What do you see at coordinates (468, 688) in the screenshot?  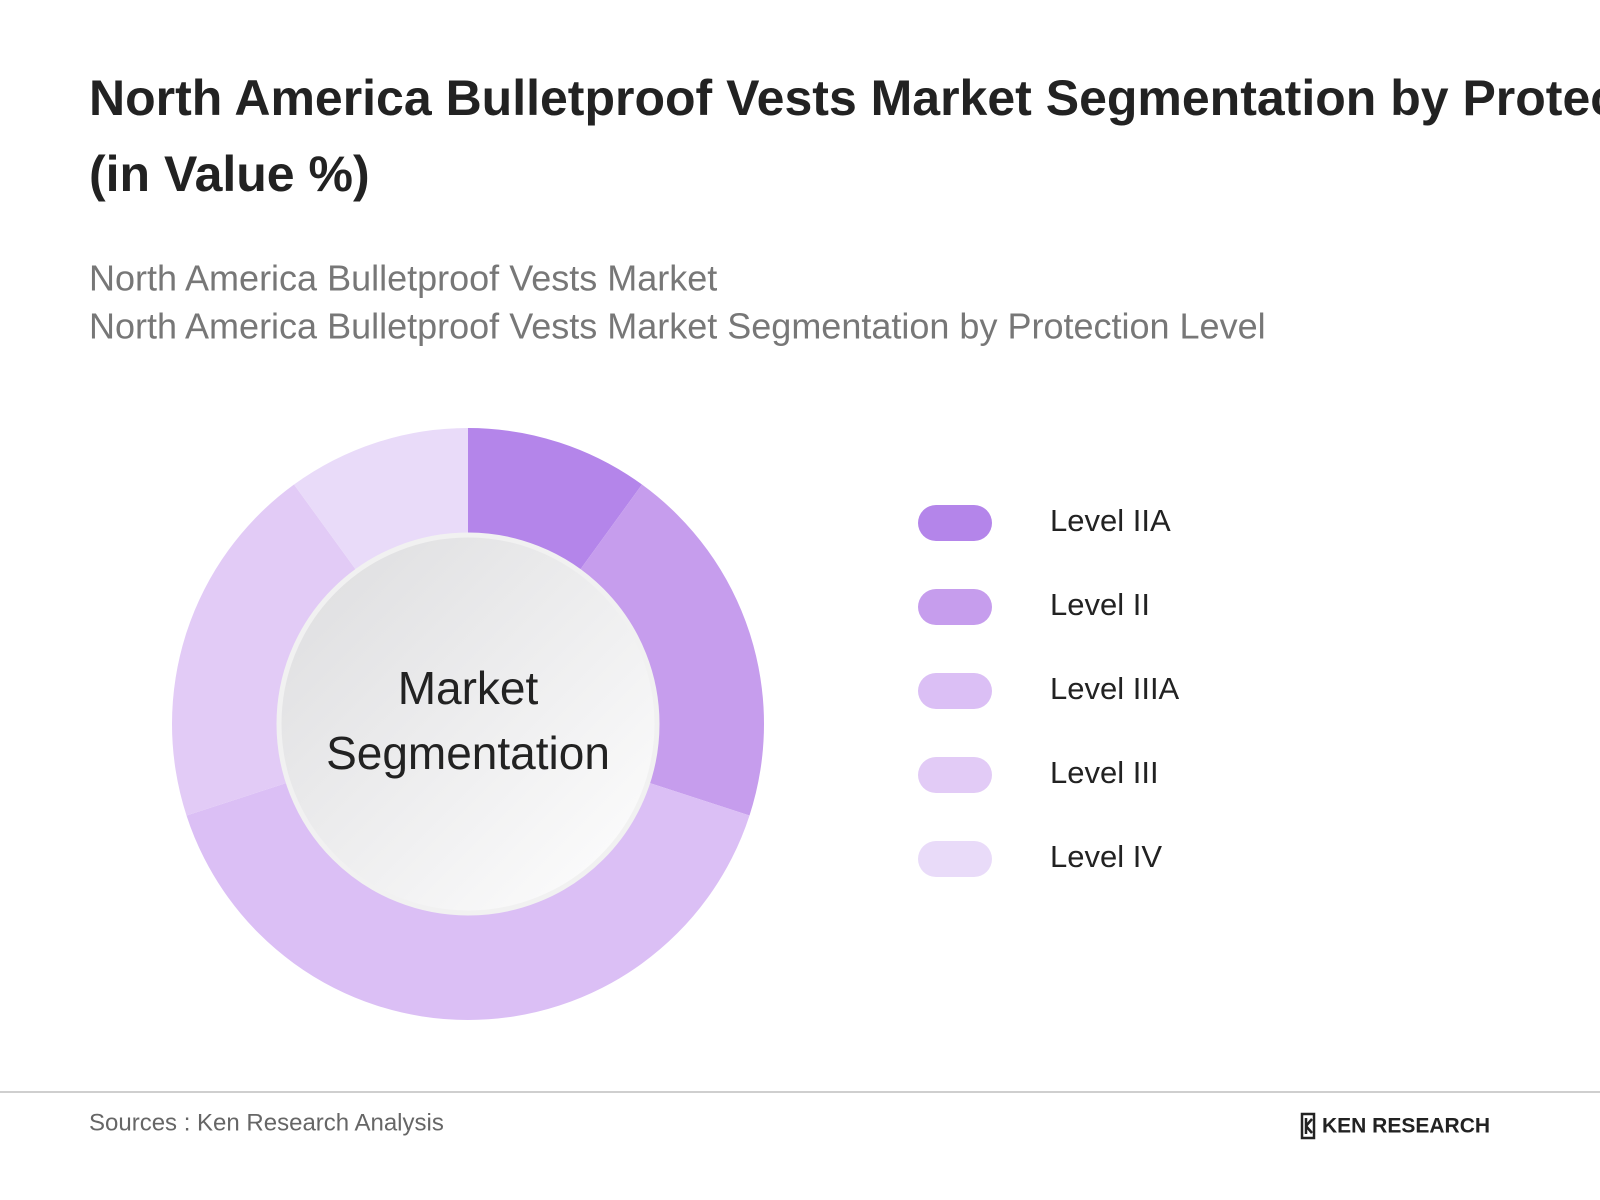 I see `center-label: Market` at bounding box center [468, 688].